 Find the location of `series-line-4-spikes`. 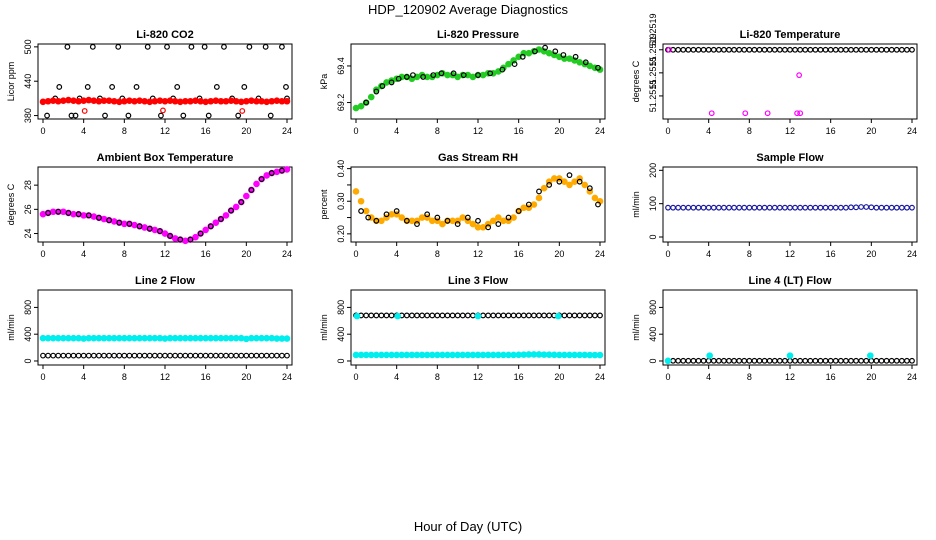

series-line-4-spikes is located at coordinates (769, 358).